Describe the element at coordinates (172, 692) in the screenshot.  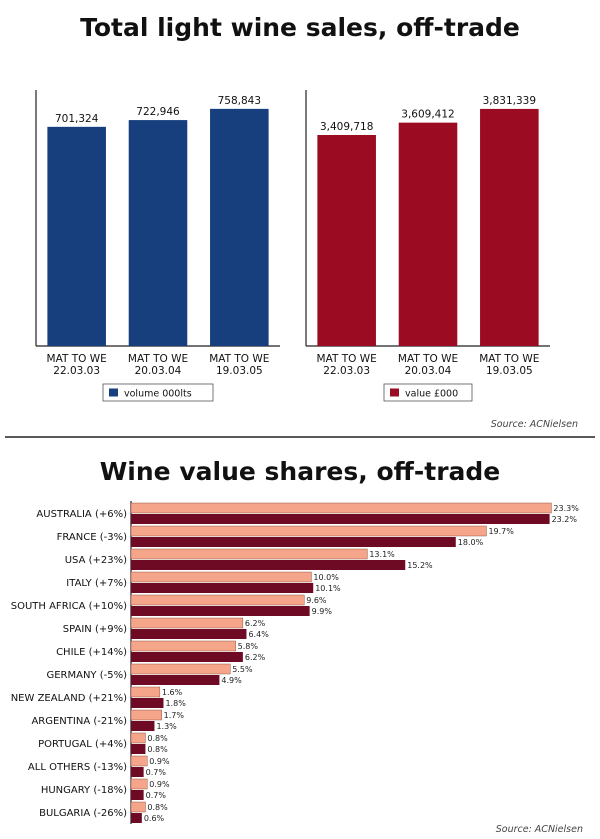
I see `share-value-label: 1.6%` at that location.